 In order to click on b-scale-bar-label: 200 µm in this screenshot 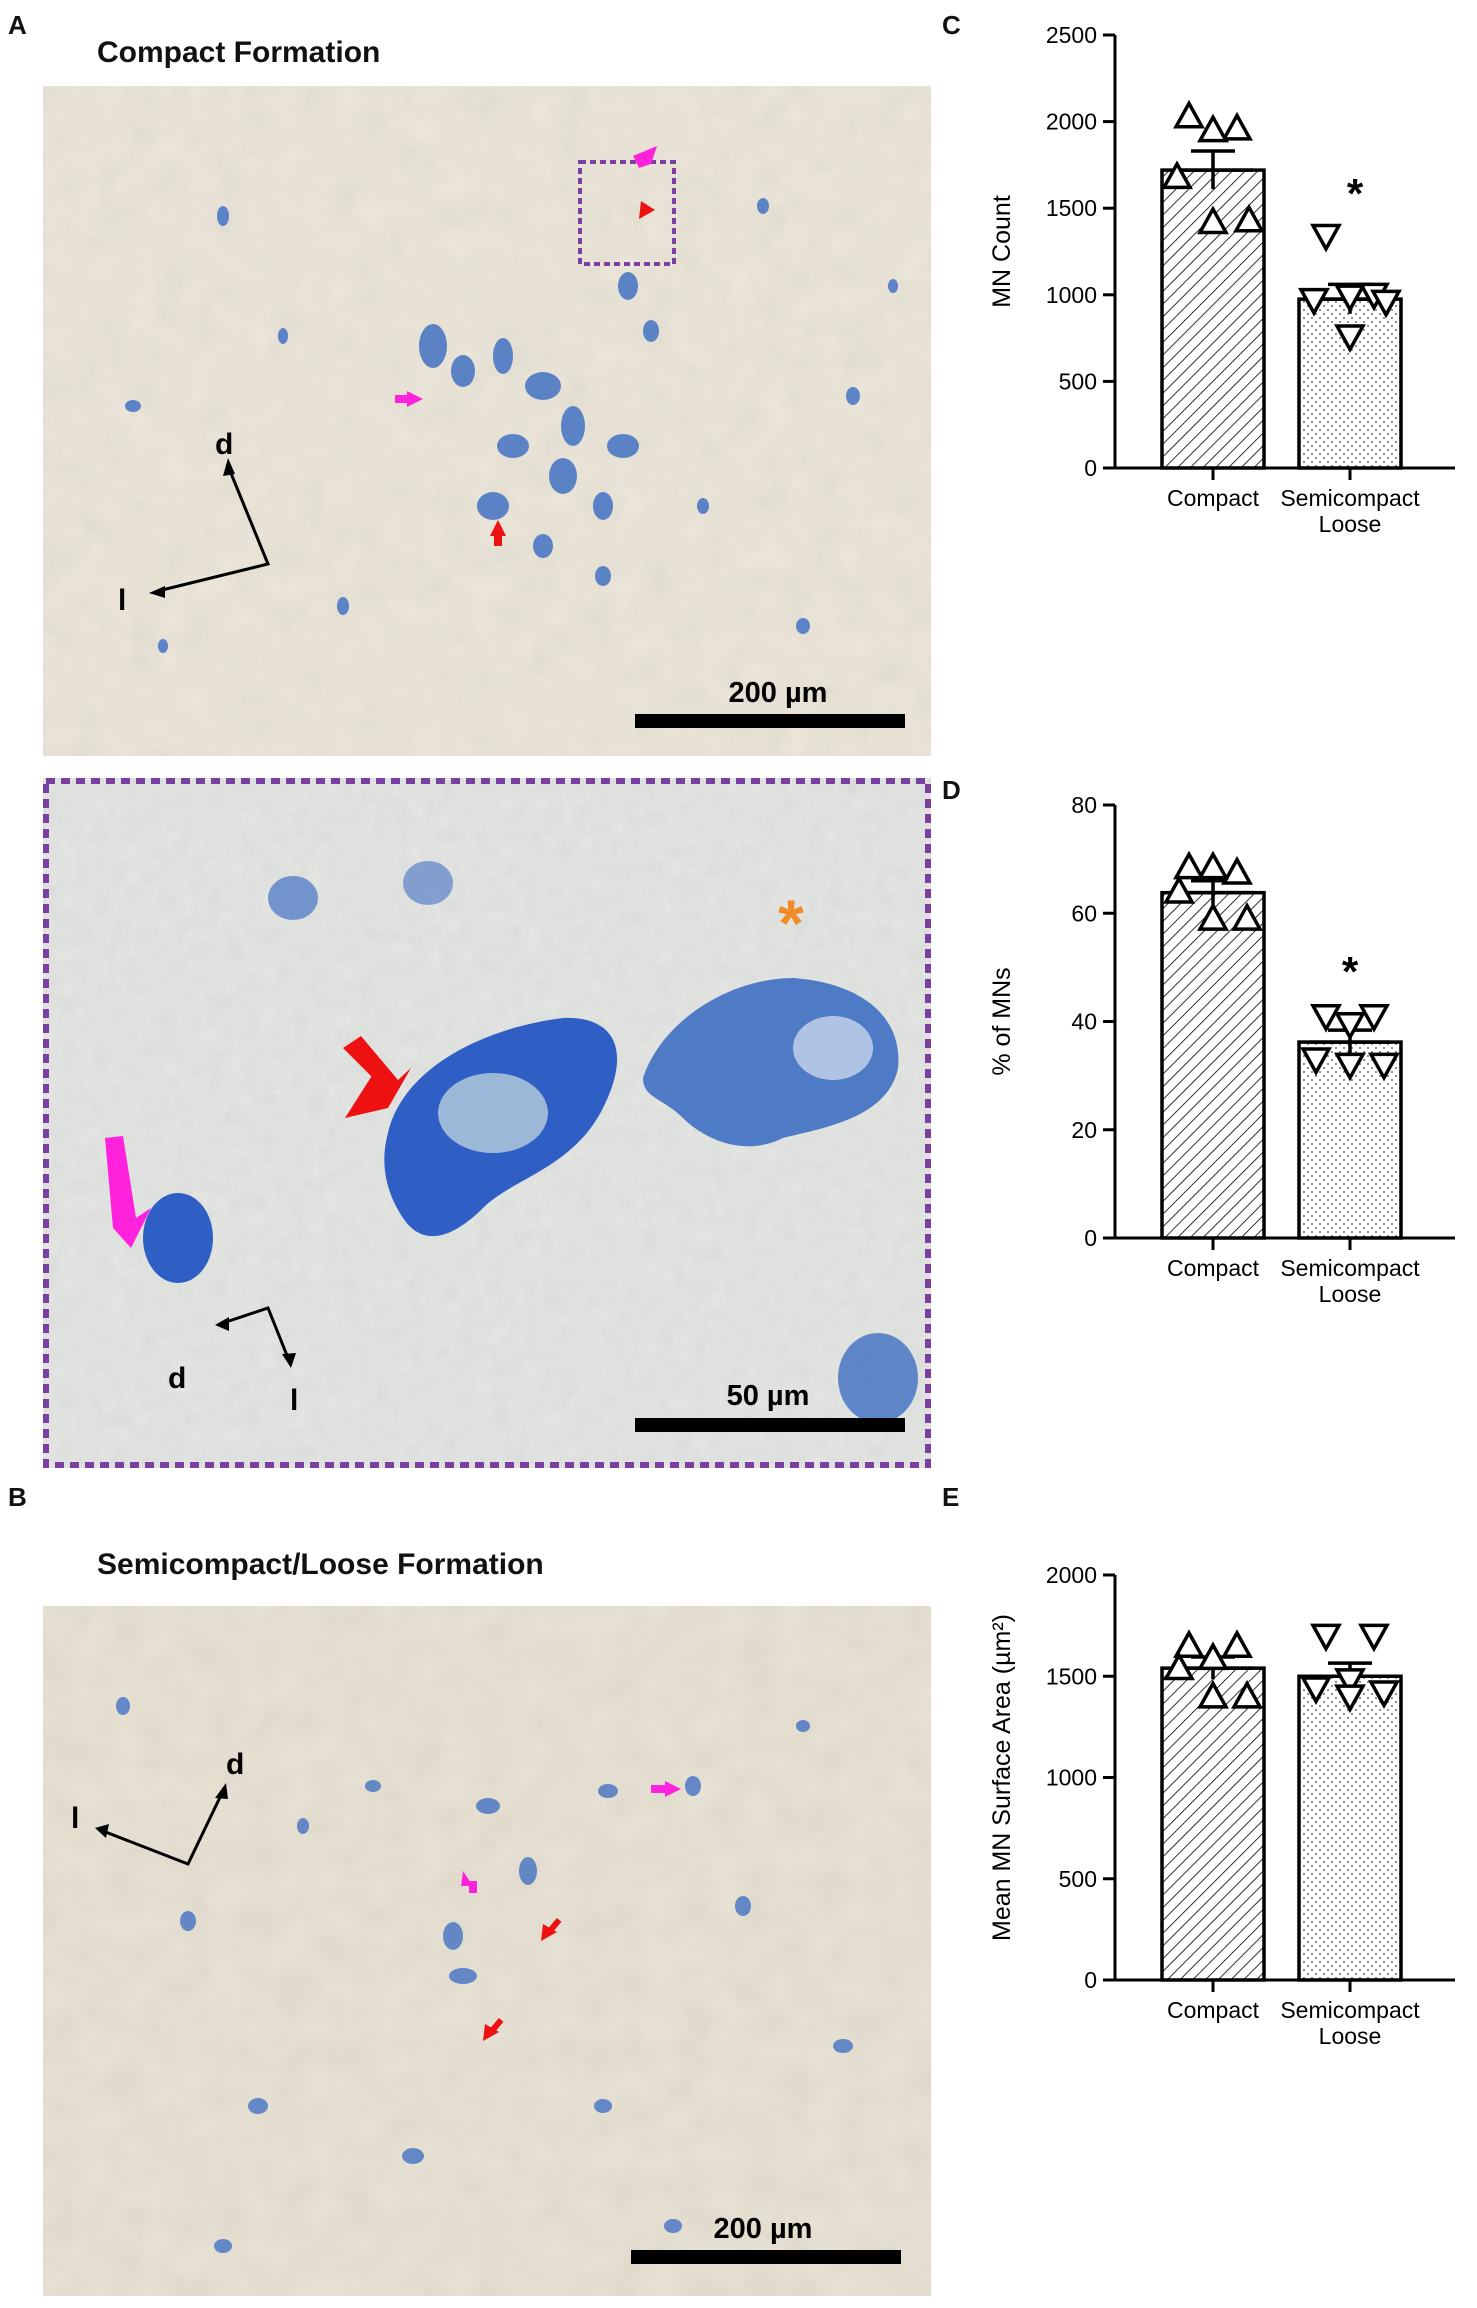, I will do `click(763, 2229)`.